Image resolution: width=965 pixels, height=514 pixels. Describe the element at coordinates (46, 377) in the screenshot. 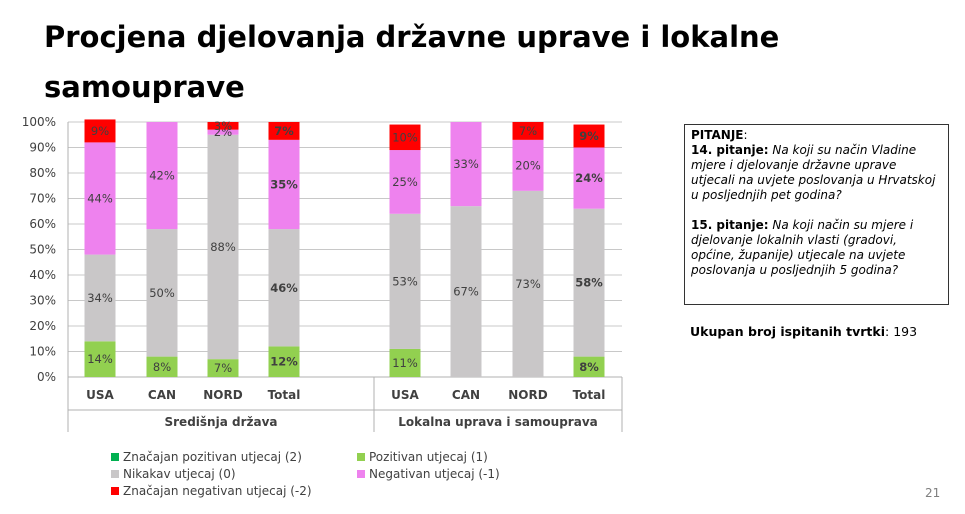

I see `y-tick-label: 0%` at that location.